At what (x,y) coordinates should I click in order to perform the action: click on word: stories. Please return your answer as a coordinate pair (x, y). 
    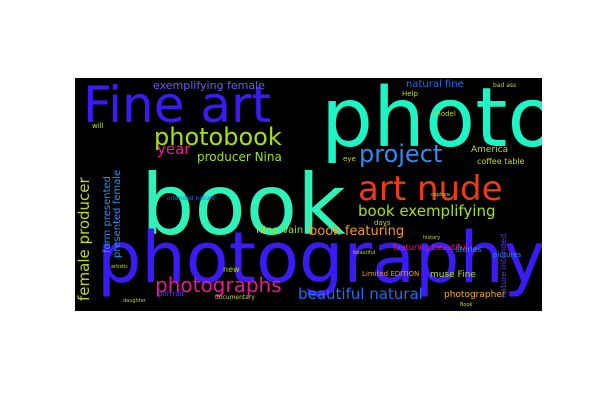
    Looking at the image, I should click on (468, 249).